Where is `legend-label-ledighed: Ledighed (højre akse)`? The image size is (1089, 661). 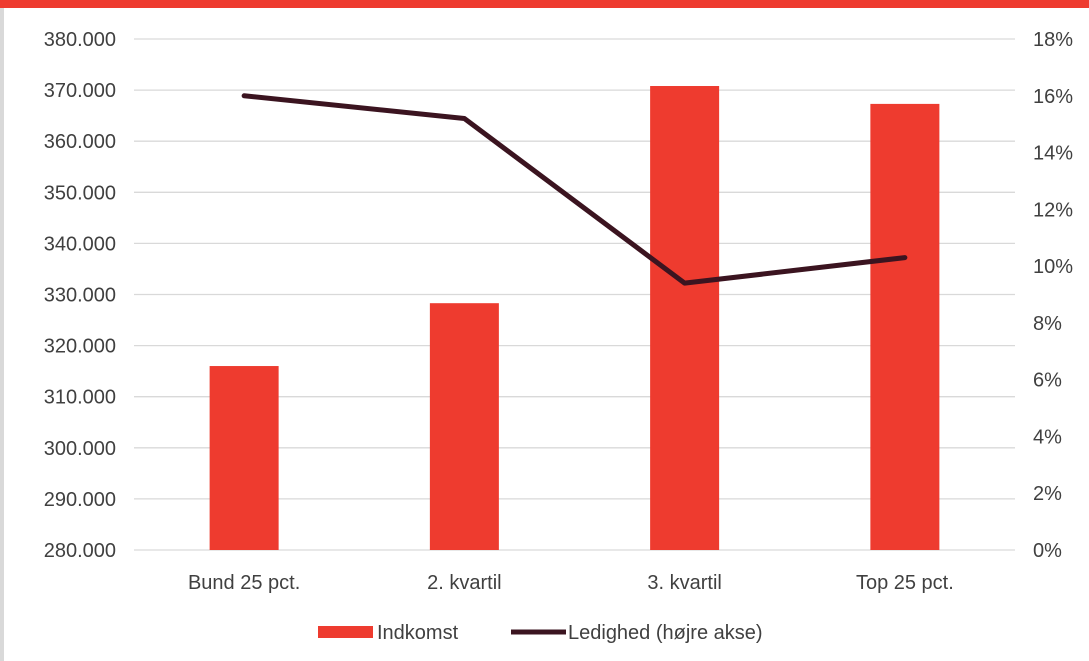
legend-label-ledighed: Ledighed (højre akse) is located at coordinates (665, 633).